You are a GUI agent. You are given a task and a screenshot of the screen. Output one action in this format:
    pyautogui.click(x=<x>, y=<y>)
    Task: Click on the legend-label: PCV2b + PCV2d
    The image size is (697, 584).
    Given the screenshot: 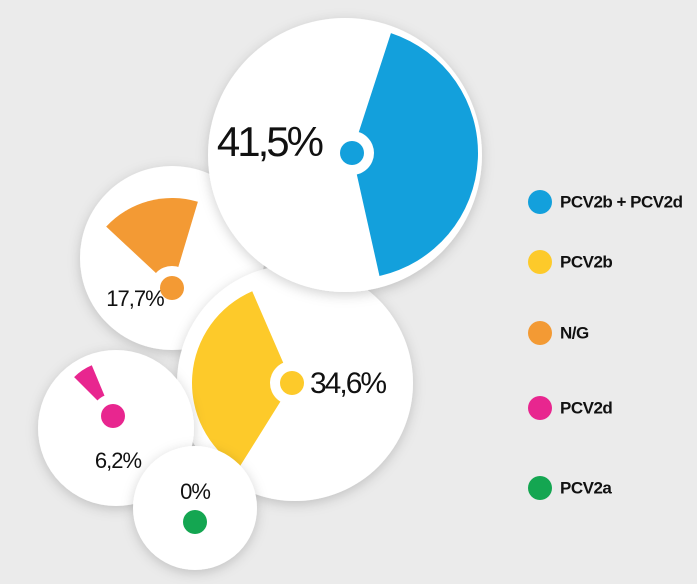 What is the action you would take?
    pyautogui.click(x=621, y=201)
    